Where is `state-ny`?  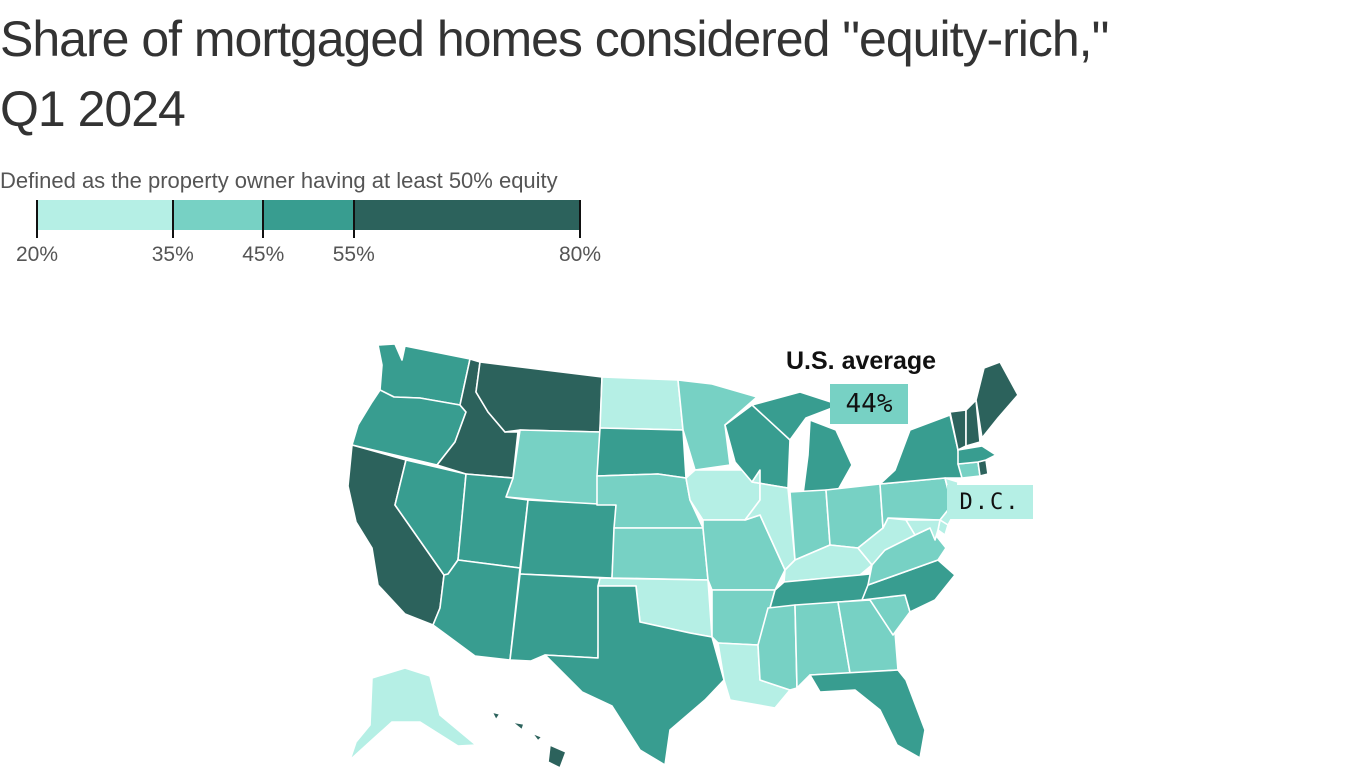
state-ny is located at coordinates (921, 449).